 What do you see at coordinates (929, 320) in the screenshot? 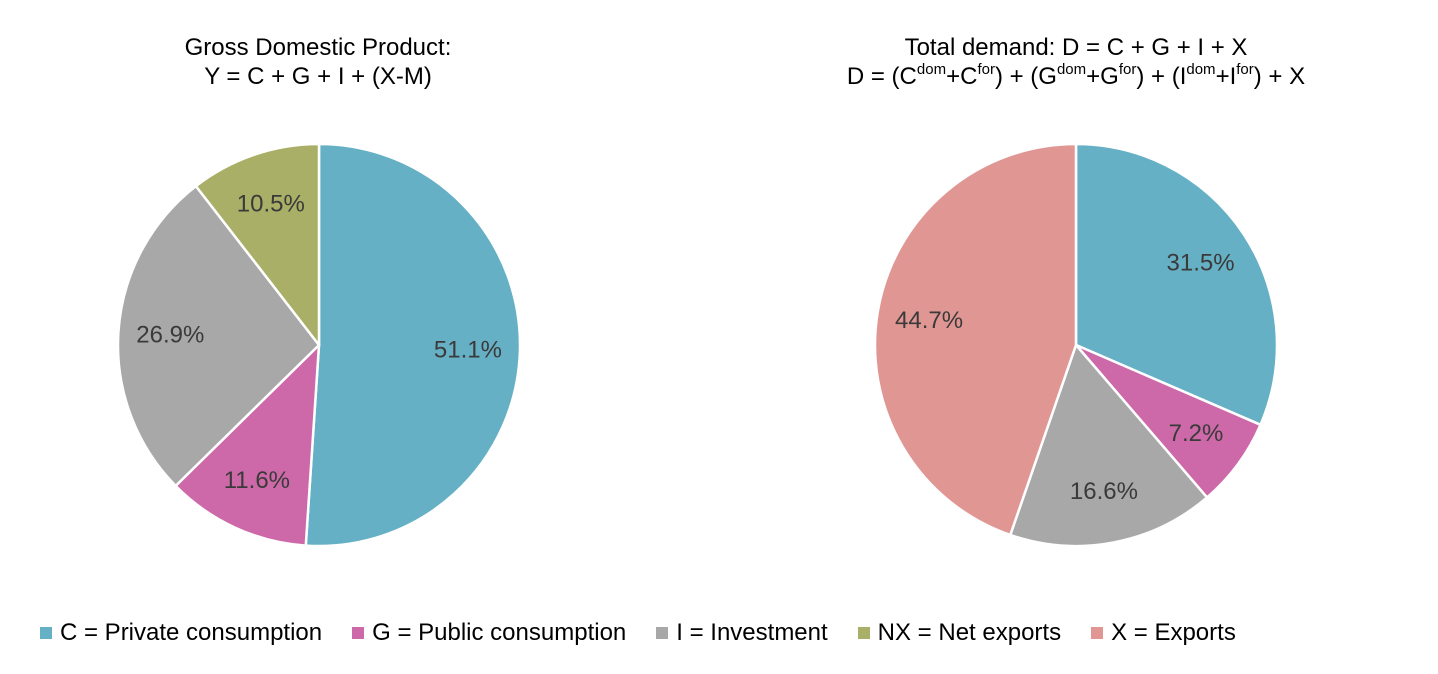
I see `demand-slice-label-x: 44.7%` at bounding box center [929, 320].